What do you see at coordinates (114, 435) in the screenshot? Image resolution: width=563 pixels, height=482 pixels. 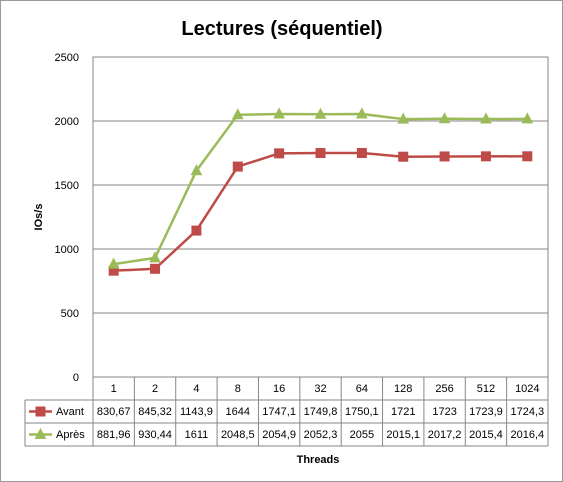 I see `data-table-value: 881,96` at bounding box center [114, 435].